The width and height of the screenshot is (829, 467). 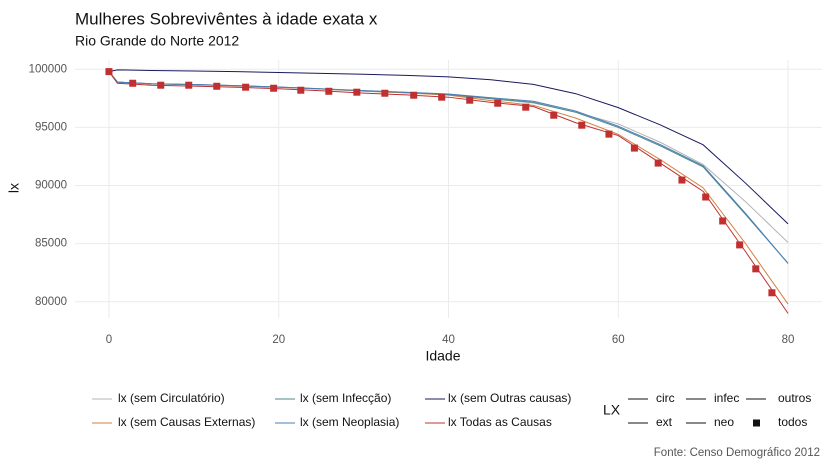 I want to click on x-tick-label: 20, so click(x=278, y=340).